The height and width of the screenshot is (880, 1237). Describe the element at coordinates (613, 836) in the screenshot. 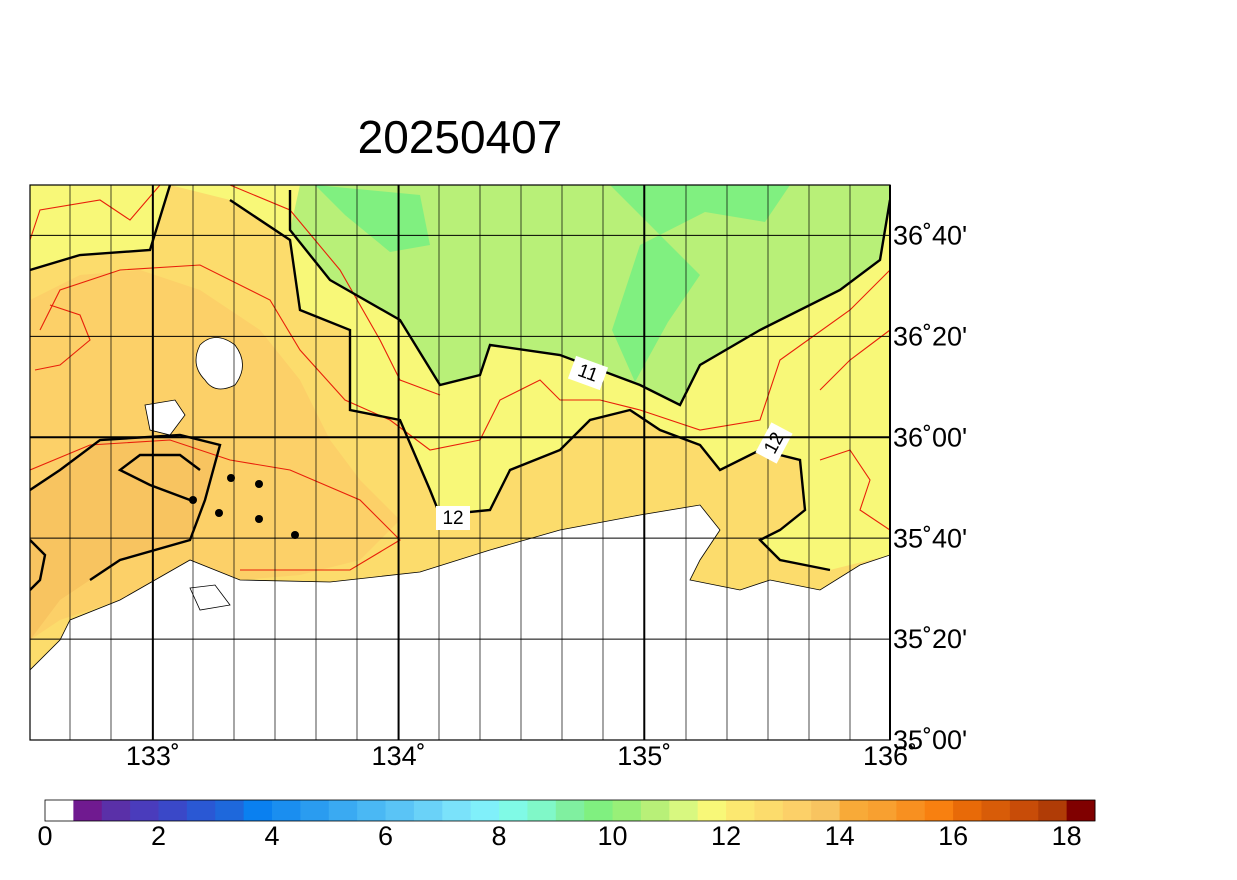

I see `colorbar-label: 10` at that location.